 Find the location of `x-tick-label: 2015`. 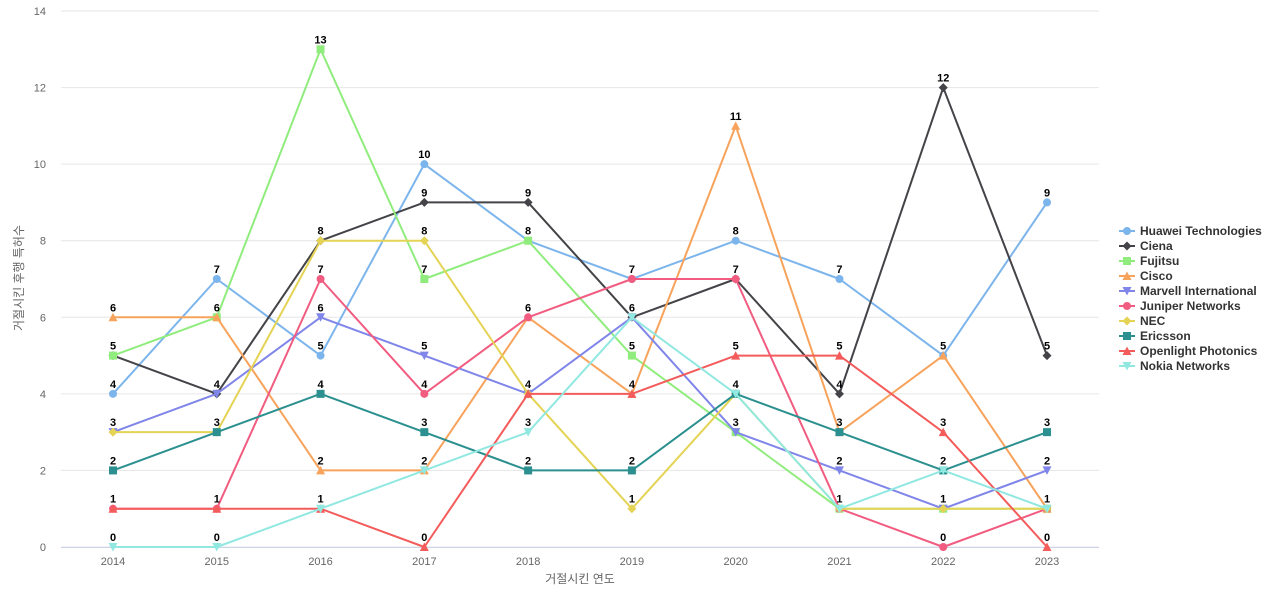

x-tick-label: 2015 is located at coordinates (217, 562).